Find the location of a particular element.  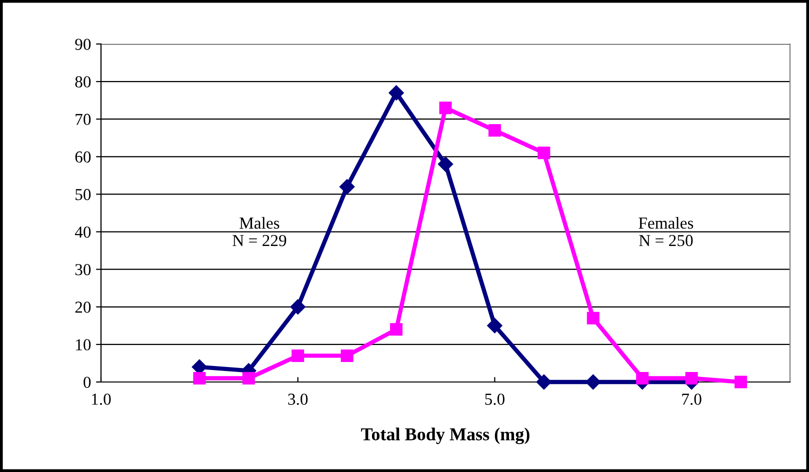

y-tick-label: 60 is located at coordinates (83, 157).